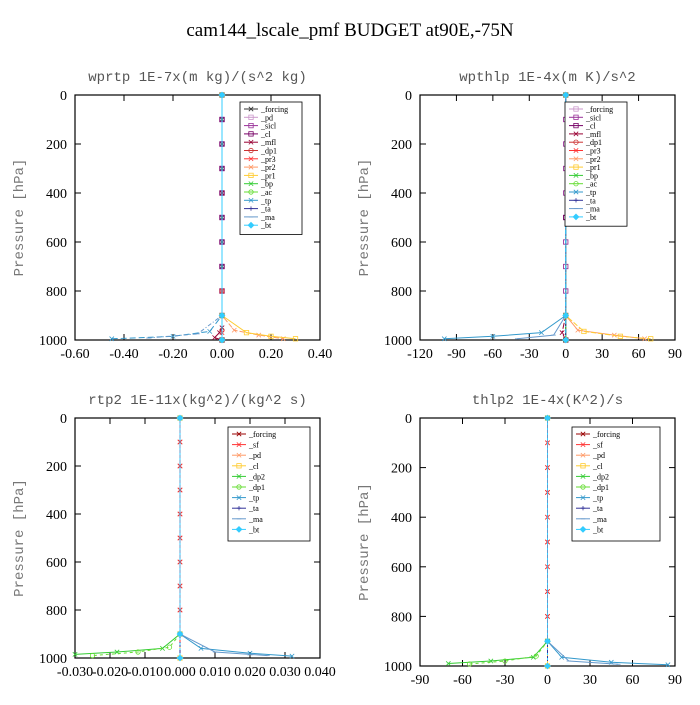  I want to click on x-tick-label: 90, so click(675, 354).